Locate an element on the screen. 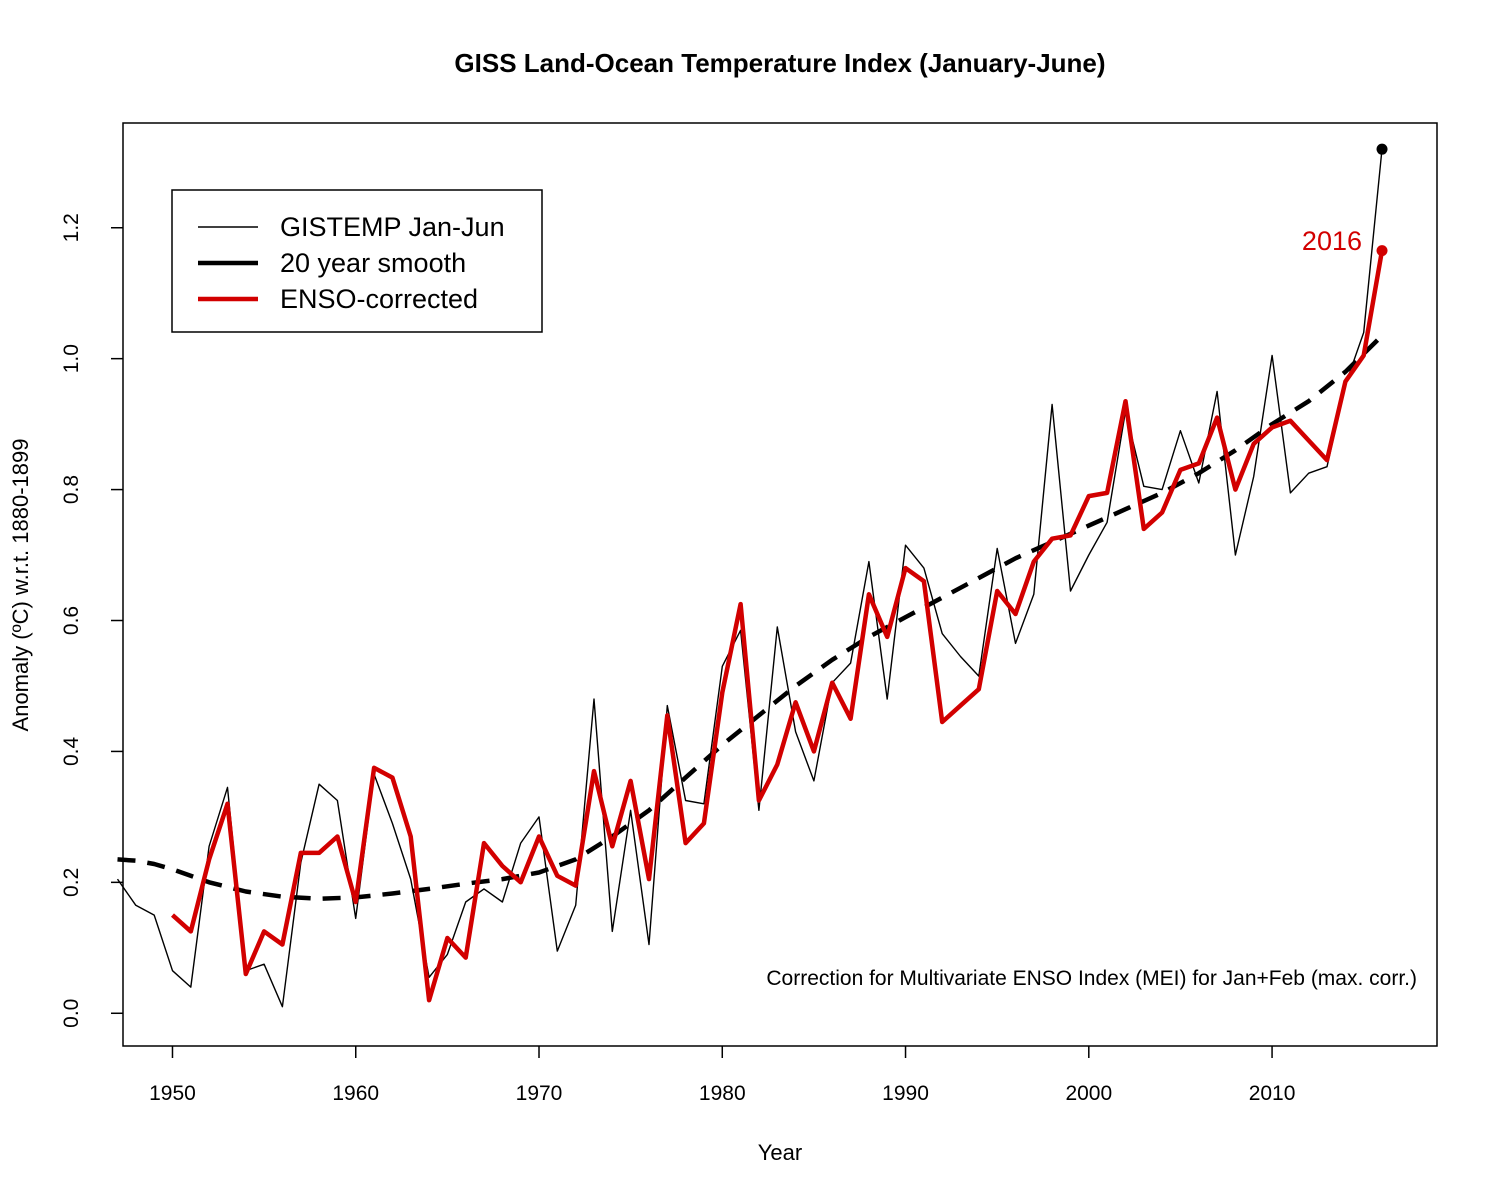 This screenshot has width=1500, height=1200. y-tick-label: 0.8 is located at coordinates (71, 489).